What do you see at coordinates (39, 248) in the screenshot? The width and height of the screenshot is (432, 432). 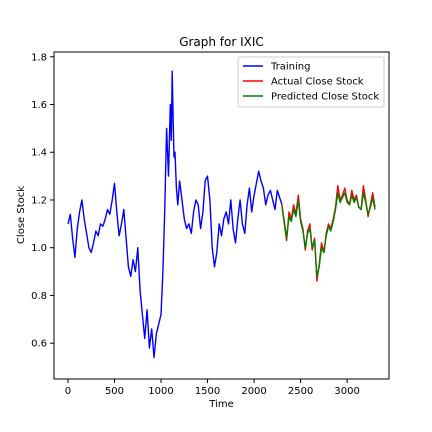 I see `y-tick-label: 1.0` at bounding box center [39, 248].